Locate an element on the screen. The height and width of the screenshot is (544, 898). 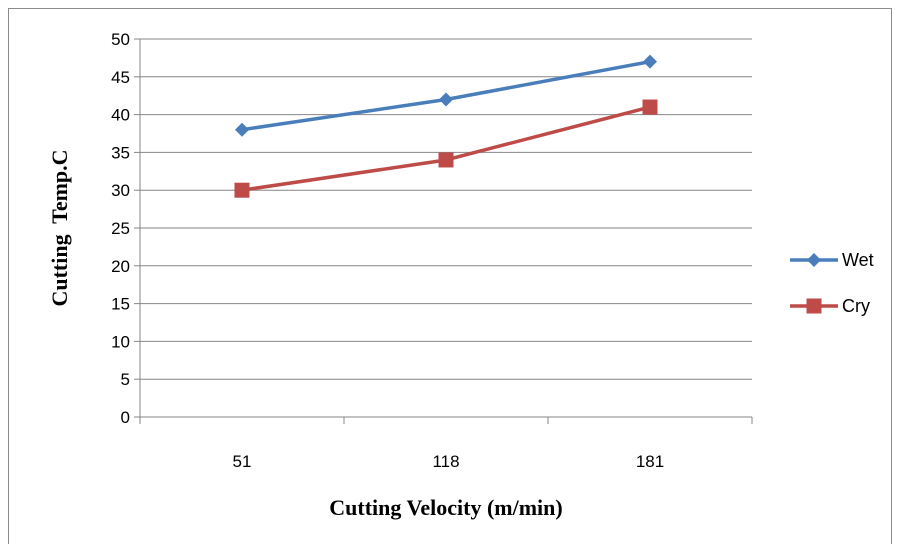
y-tick-label: 0 is located at coordinates (125, 417).